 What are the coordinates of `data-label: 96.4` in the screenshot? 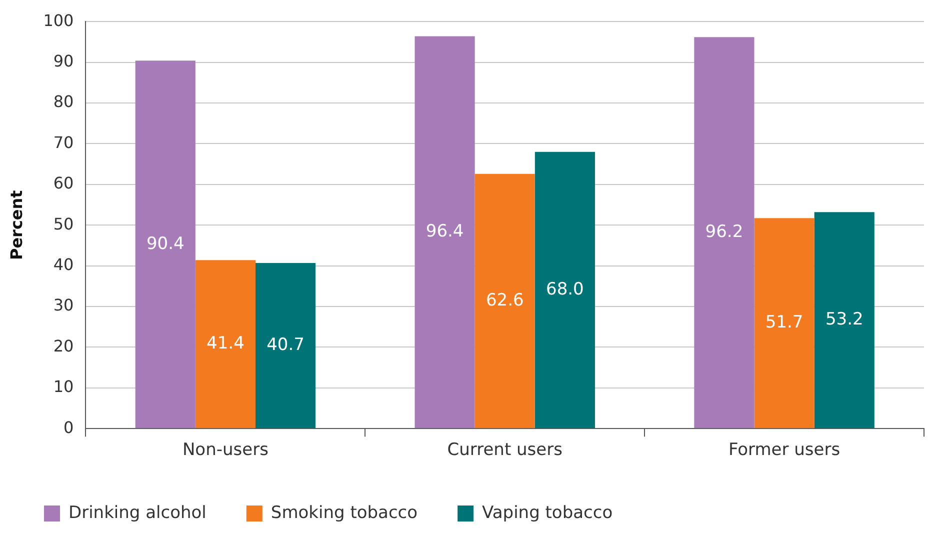 It's located at (445, 232).